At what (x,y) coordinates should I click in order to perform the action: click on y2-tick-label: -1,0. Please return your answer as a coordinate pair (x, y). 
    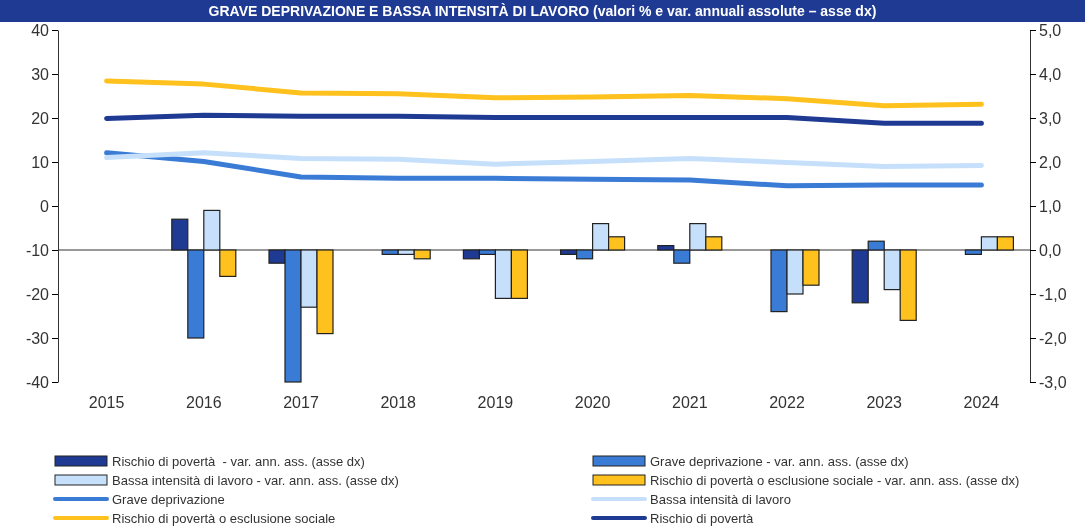
    Looking at the image, I should click on (1053, 294).